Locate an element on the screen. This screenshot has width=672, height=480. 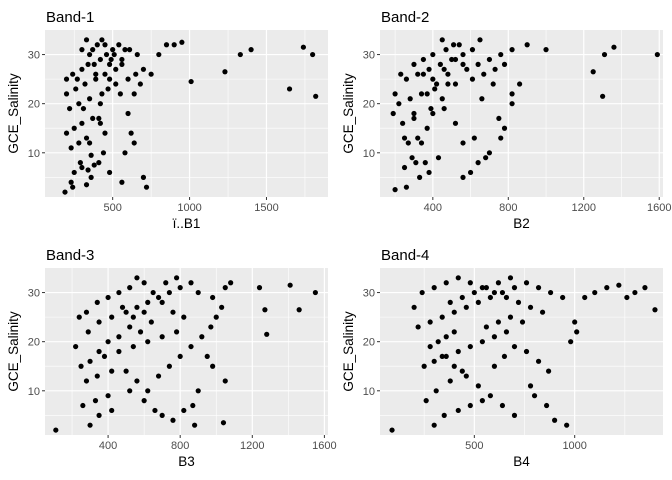
panel-title: Band-2 is located at coordinates (405, 17).